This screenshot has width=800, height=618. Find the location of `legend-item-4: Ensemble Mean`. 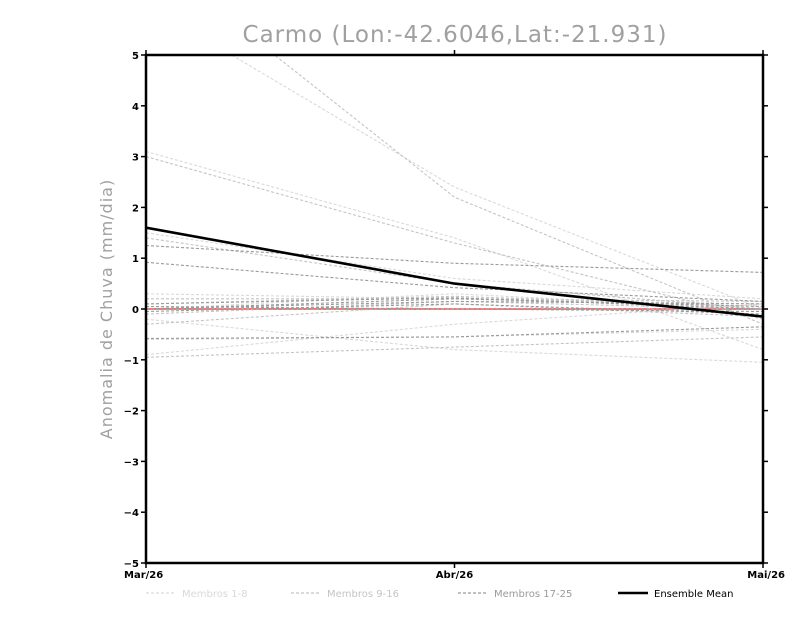

legend-item-4: Ensemble Mean is located at coordinates (675, 594).